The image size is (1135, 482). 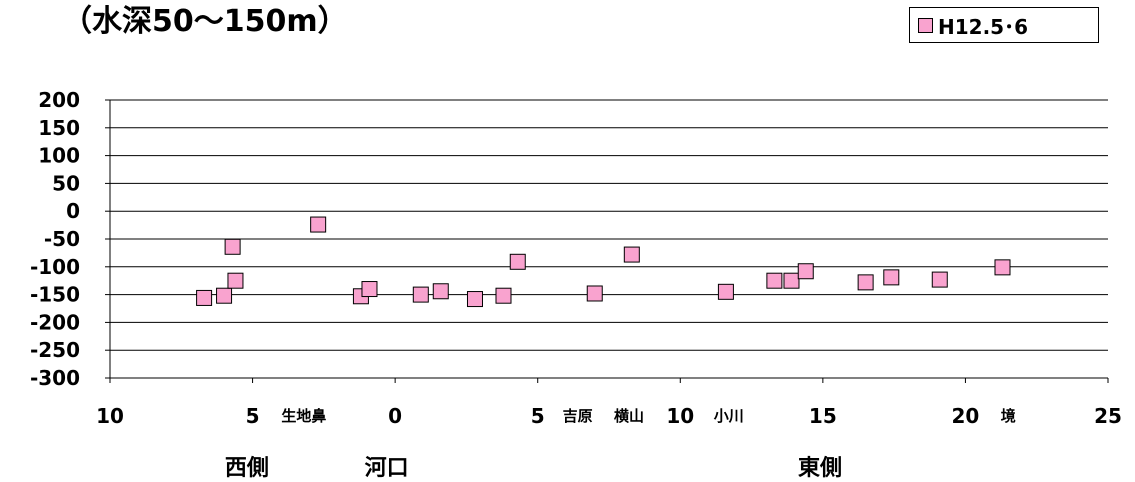 What do you see at coordinates (983, 26) in the screenshot?
I see `legend-entry-label: H12.5･6` at bounding box center [983, 26].